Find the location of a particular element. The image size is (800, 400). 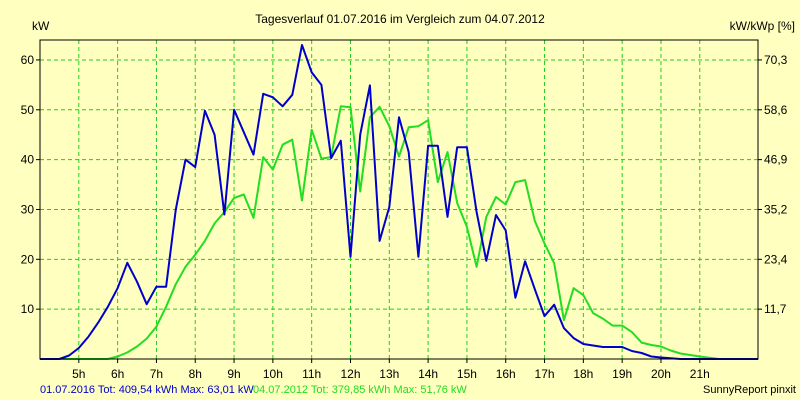

x-tick-label: 19h is located at coordinates (622, 374).